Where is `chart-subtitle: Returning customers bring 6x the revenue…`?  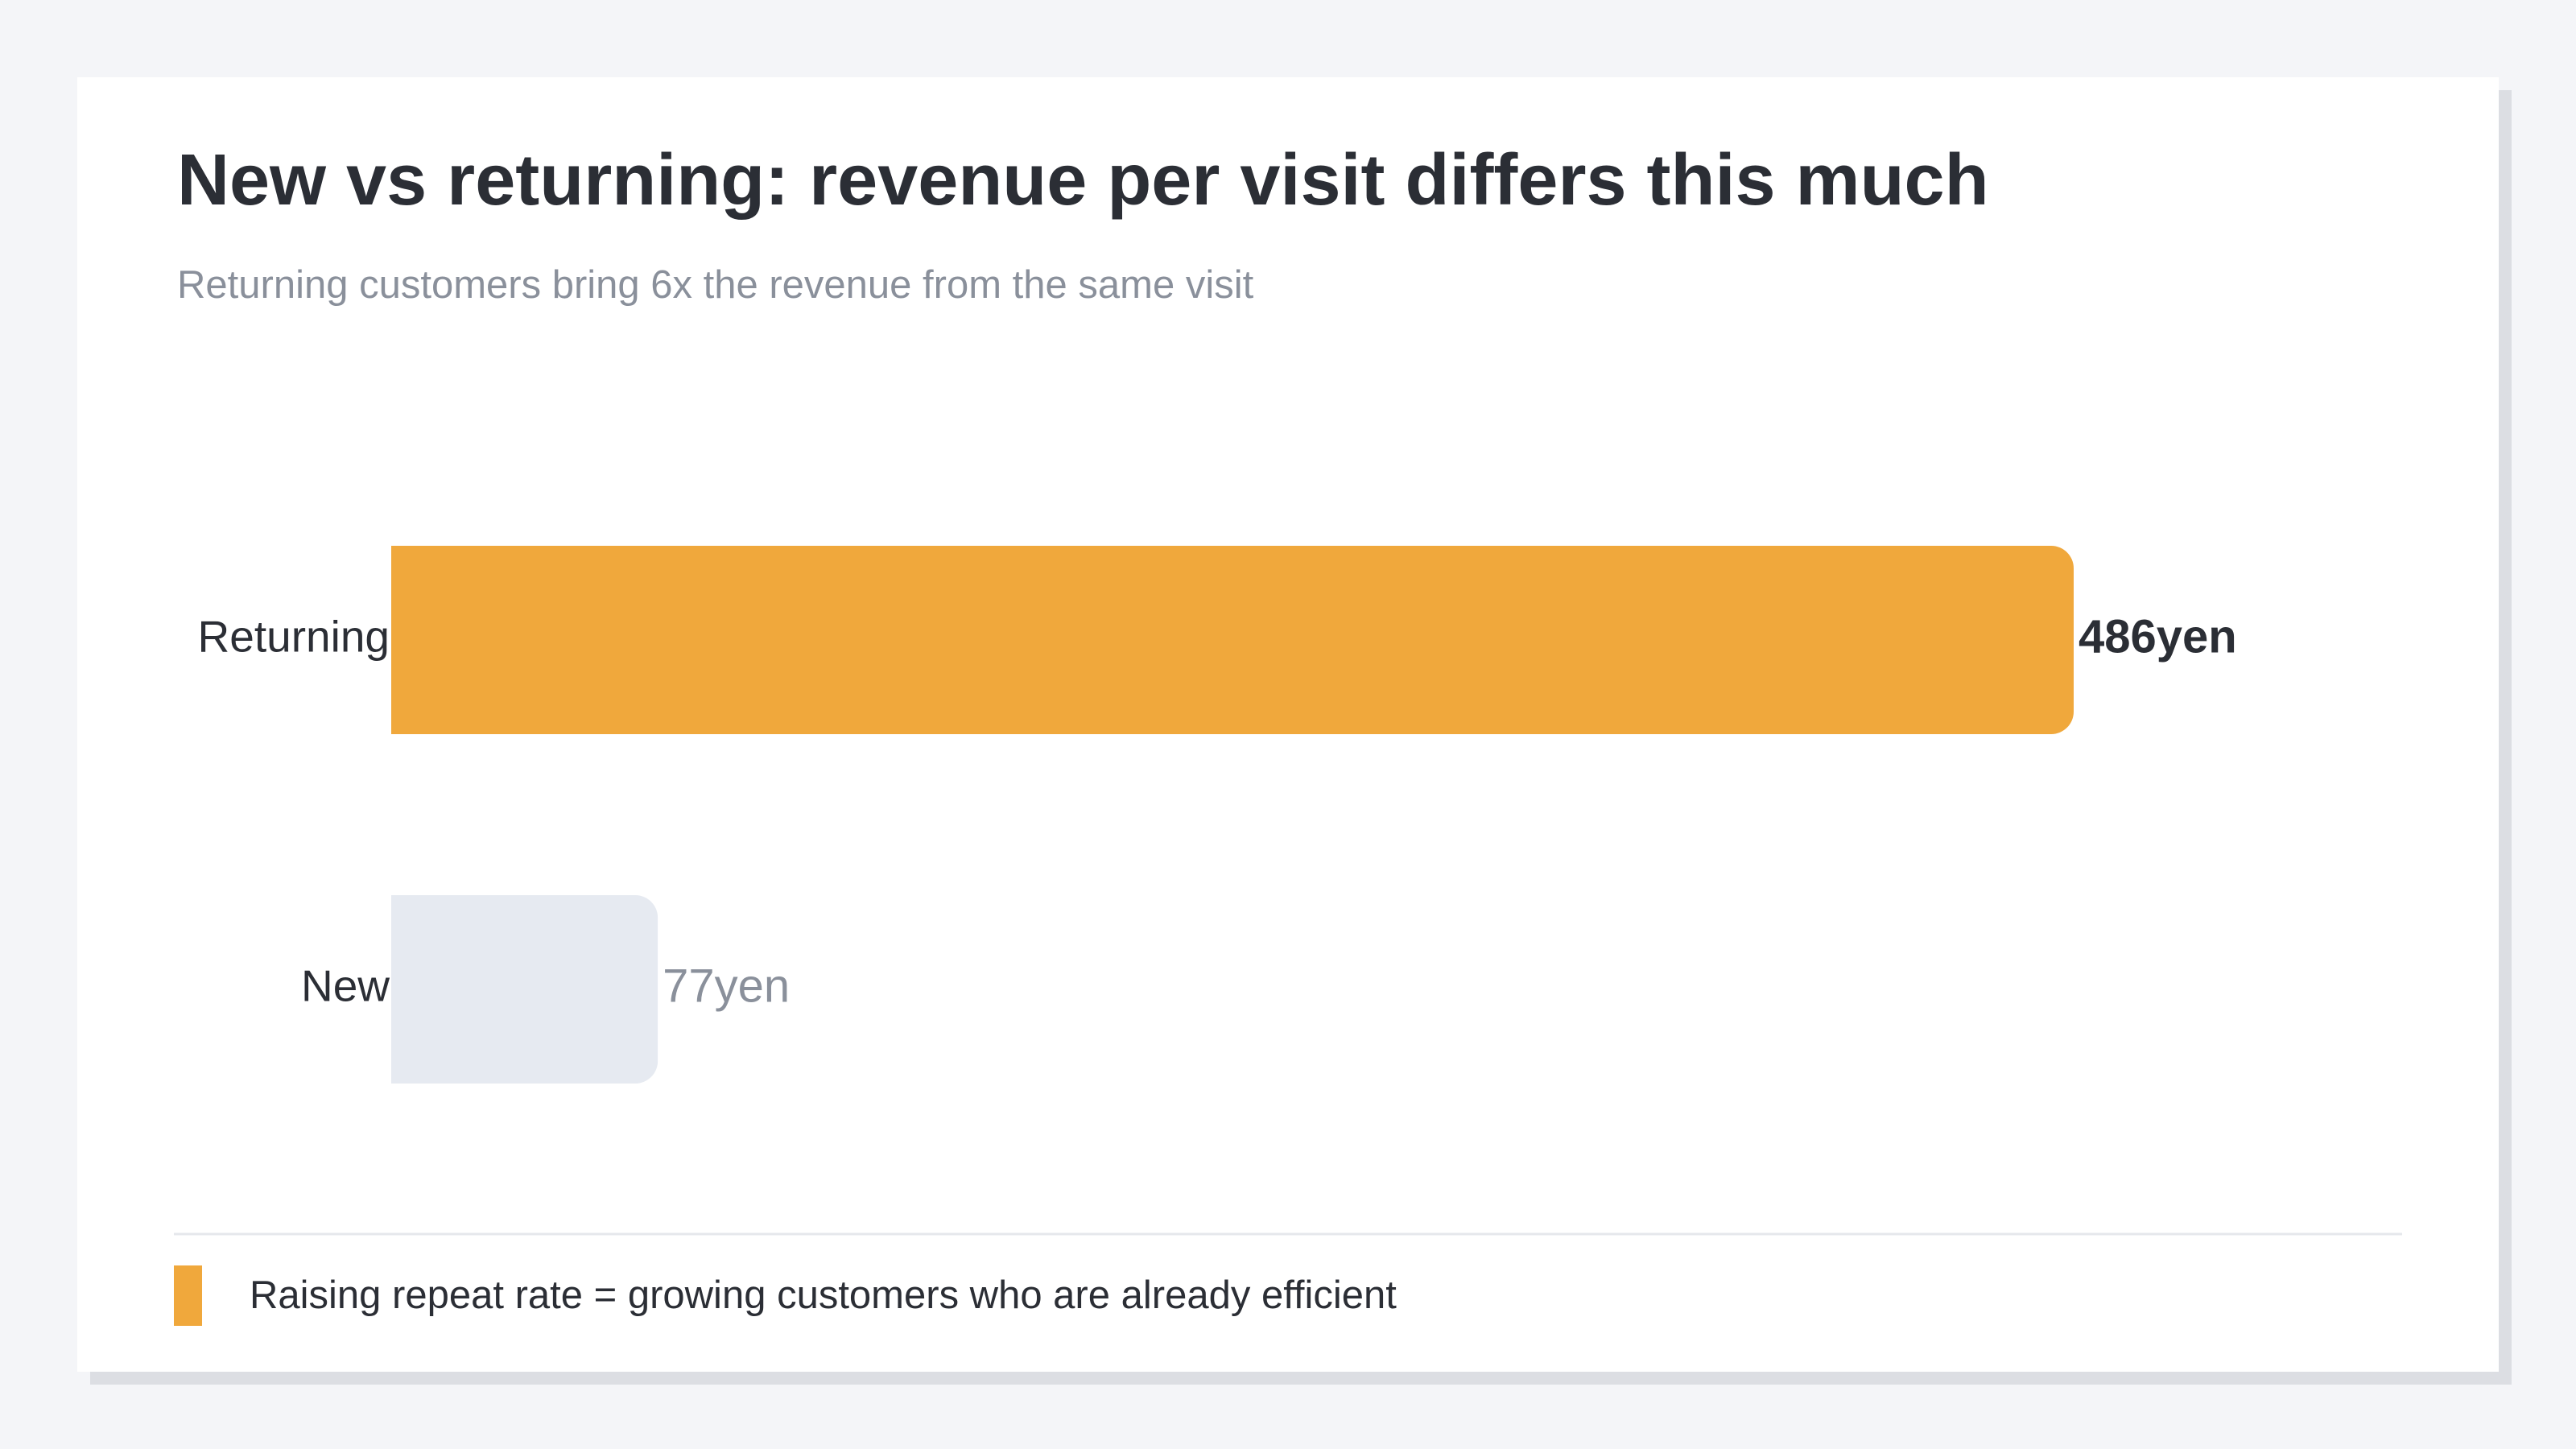 chart-subtitle: Returning customers bring 6x the revenue… is located at coordinates (715, 285).